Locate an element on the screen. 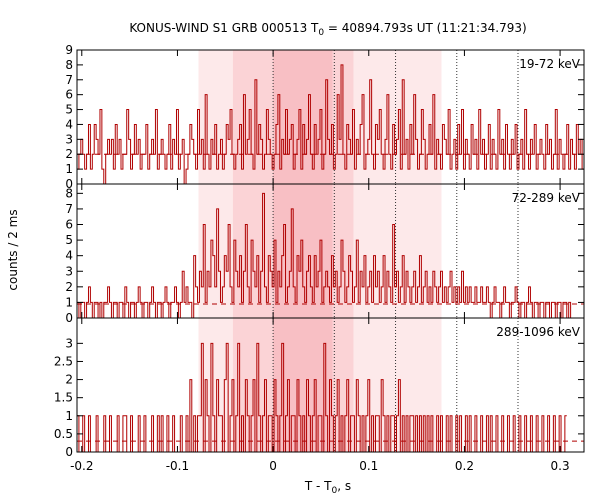 This screenshot has width=600, height=500. x-tick-label: -0.2 is located at coordinates (81, 466).